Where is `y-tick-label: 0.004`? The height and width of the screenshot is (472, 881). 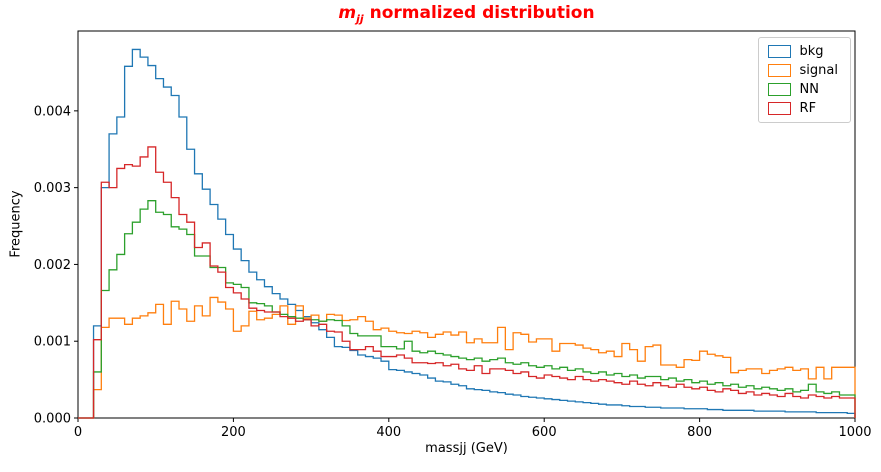 y-tick-label: 0.004 is located at coordinates (52, 111).